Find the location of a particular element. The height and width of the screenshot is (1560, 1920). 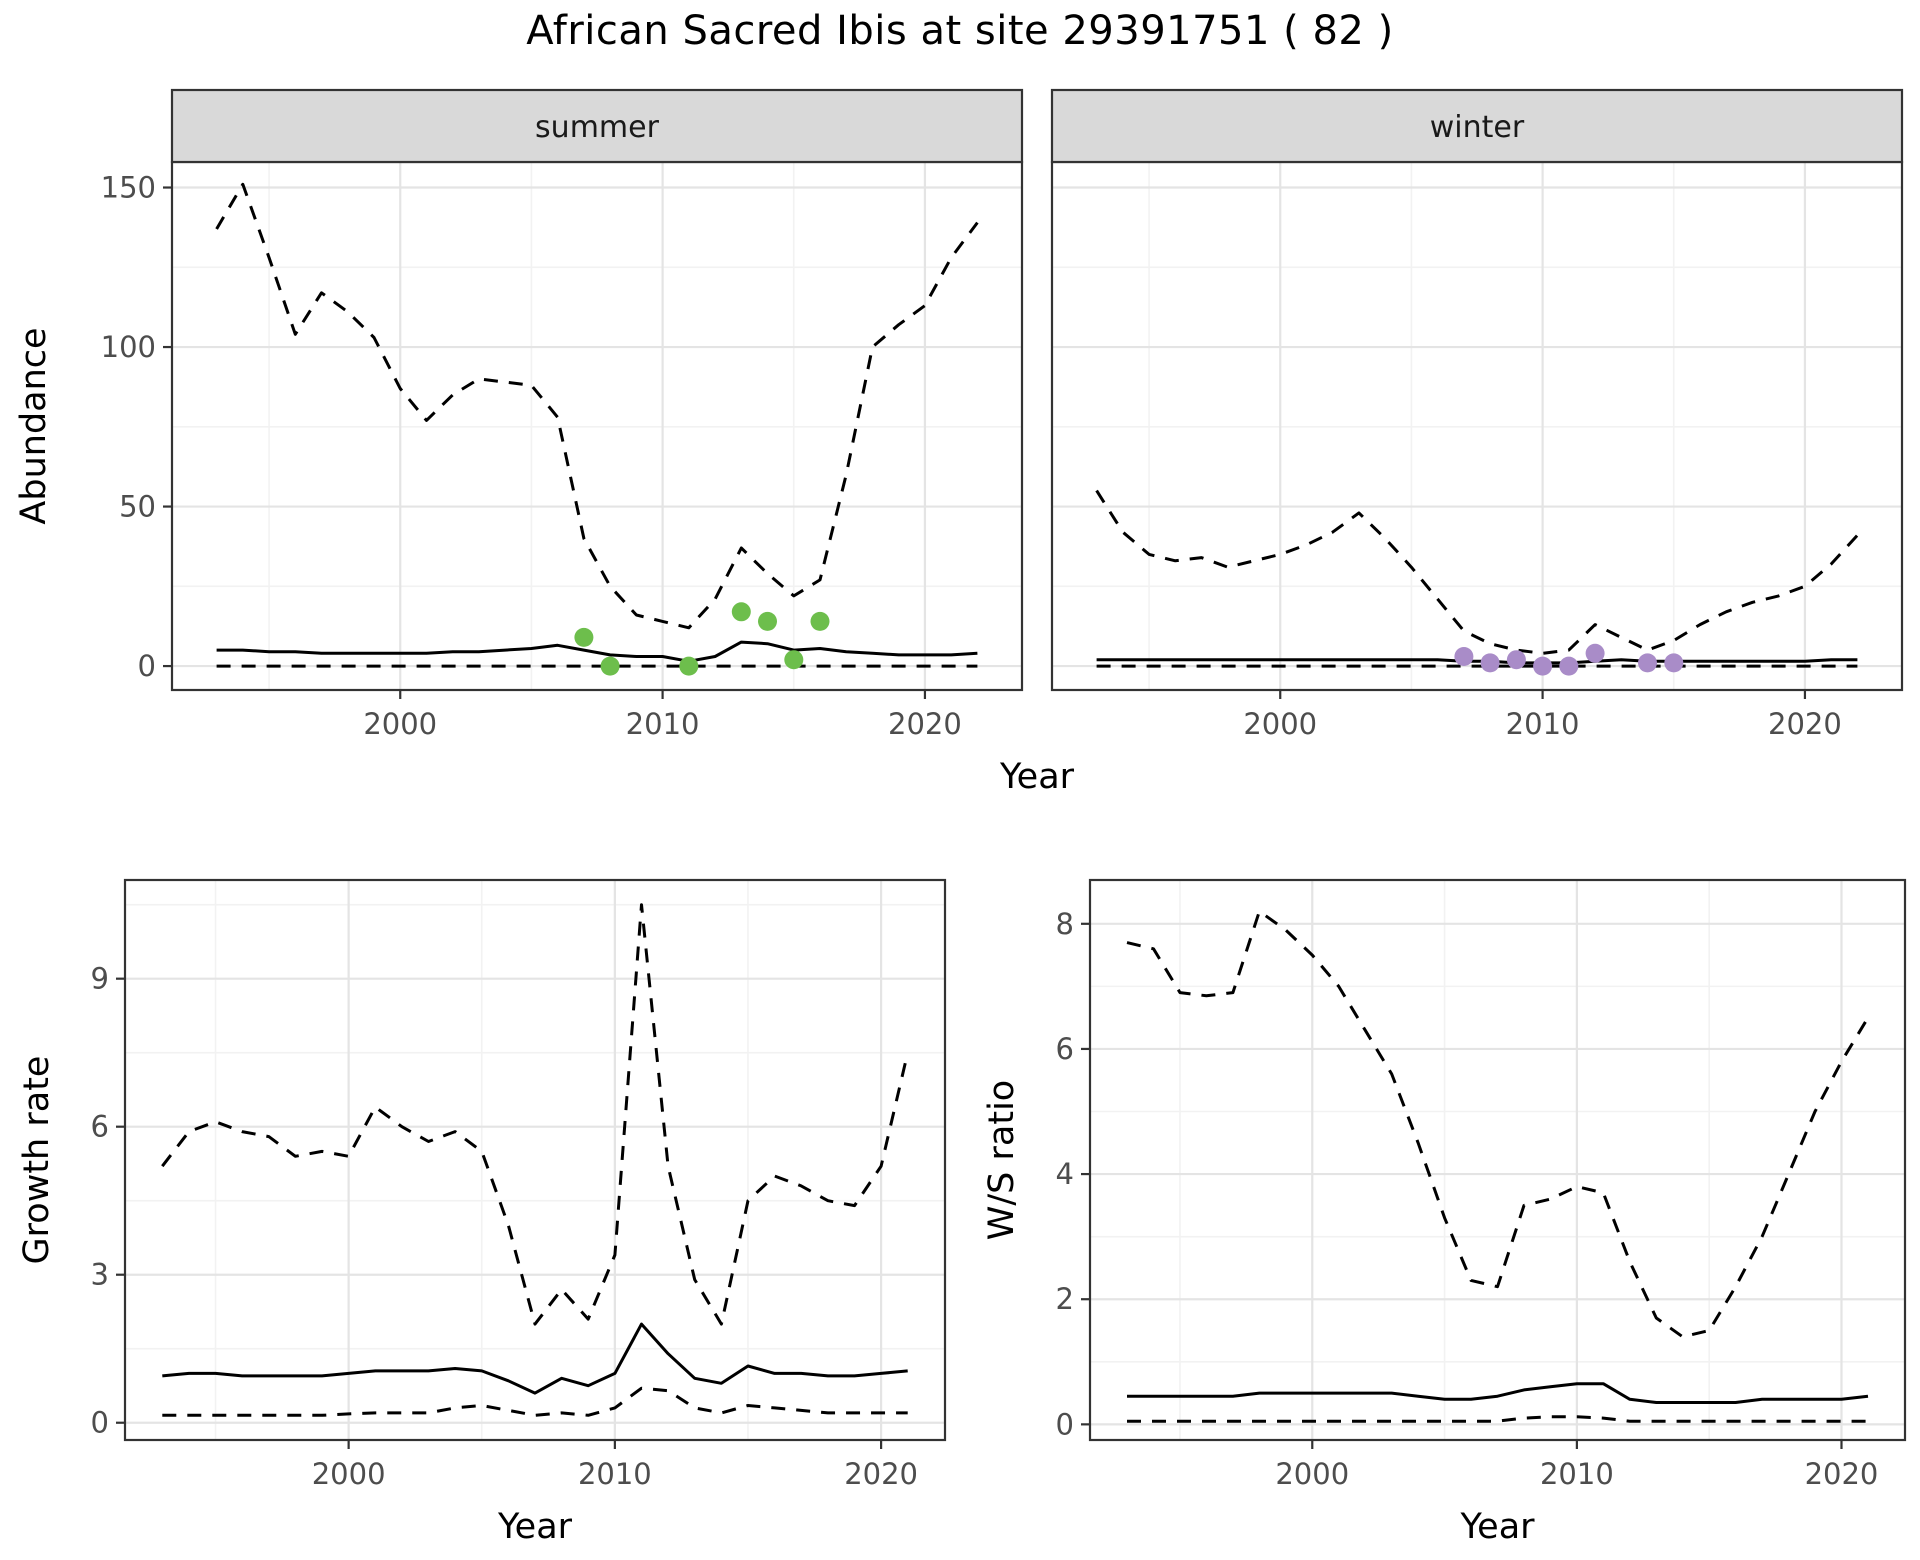

y-tick-label: 9 is located at coordinates (100, 979).